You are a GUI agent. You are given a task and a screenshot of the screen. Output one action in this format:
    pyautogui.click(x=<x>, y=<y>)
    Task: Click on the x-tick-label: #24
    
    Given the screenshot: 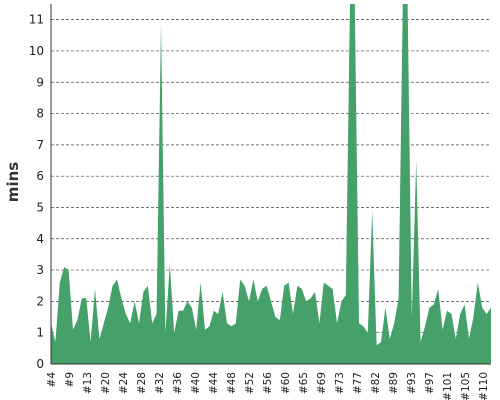 What is the action you would take?
    pyautogui.click(x=124, y=383)
    